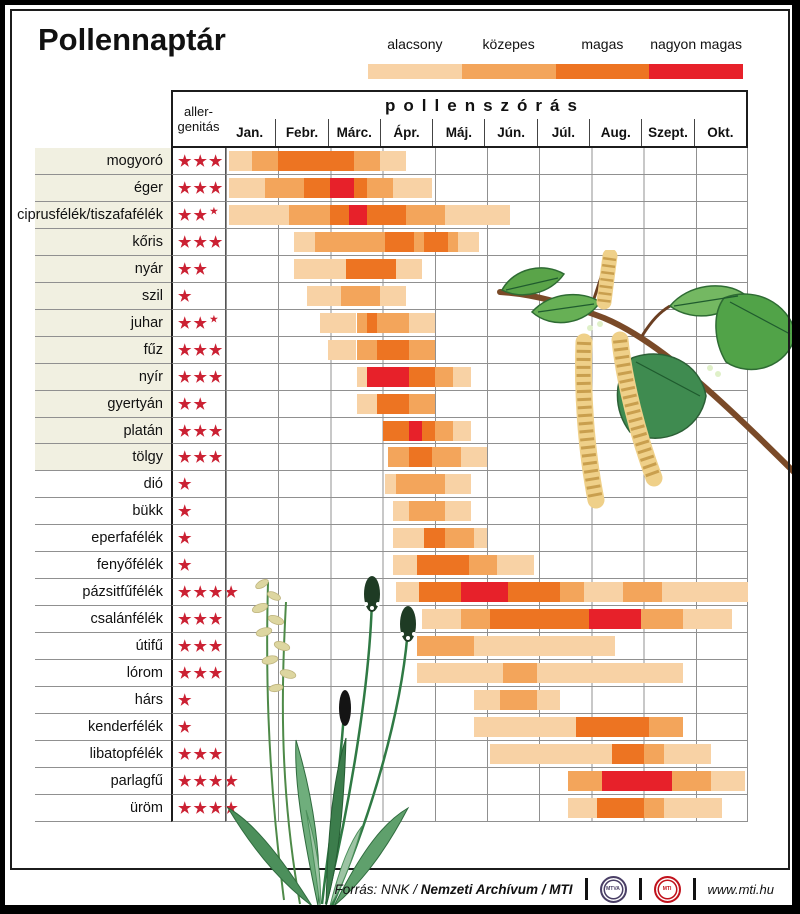  I want to click on table-row: útifű ★★★, so click(391, 647).